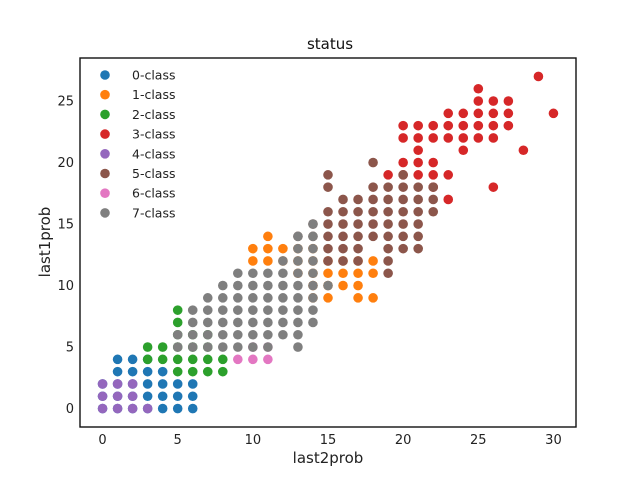  I want to click on legend-item: 4-class, so click(138, 153).